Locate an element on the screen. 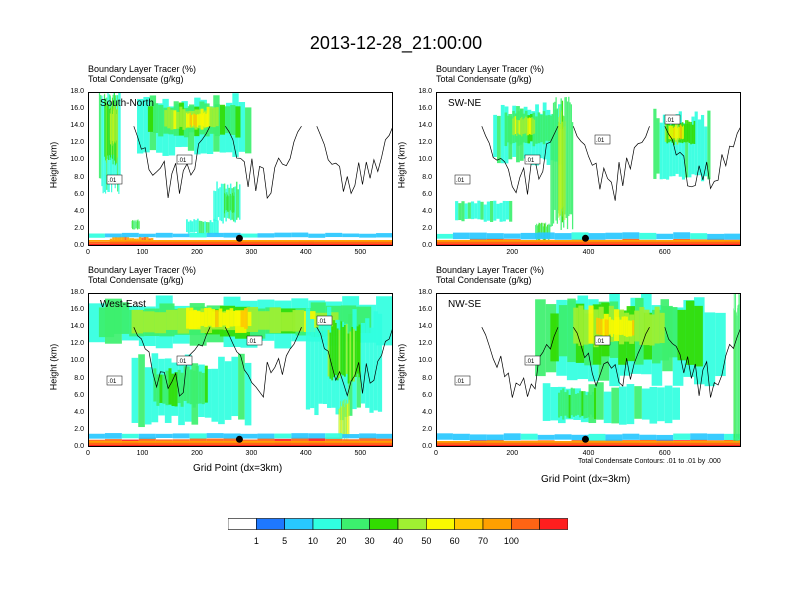  y-tick-label: 14.0 is located at coordinates (425, 327).